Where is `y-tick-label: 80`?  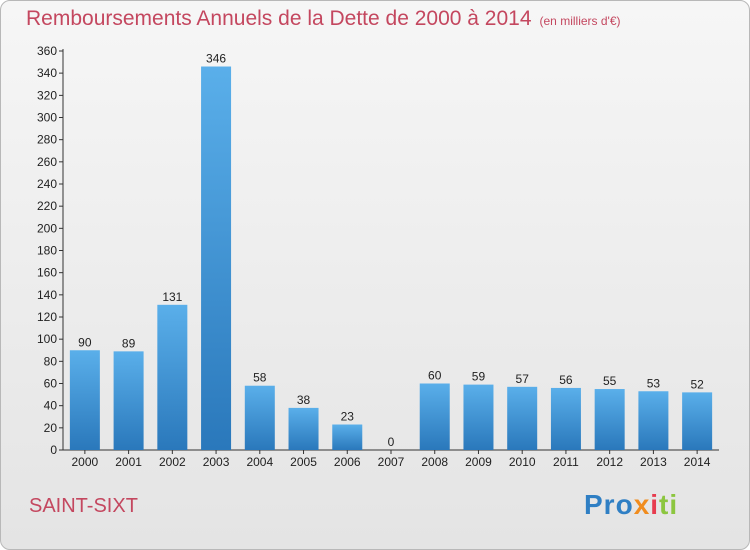 y-tick-label: 80 is located at coordinates (51, 361).